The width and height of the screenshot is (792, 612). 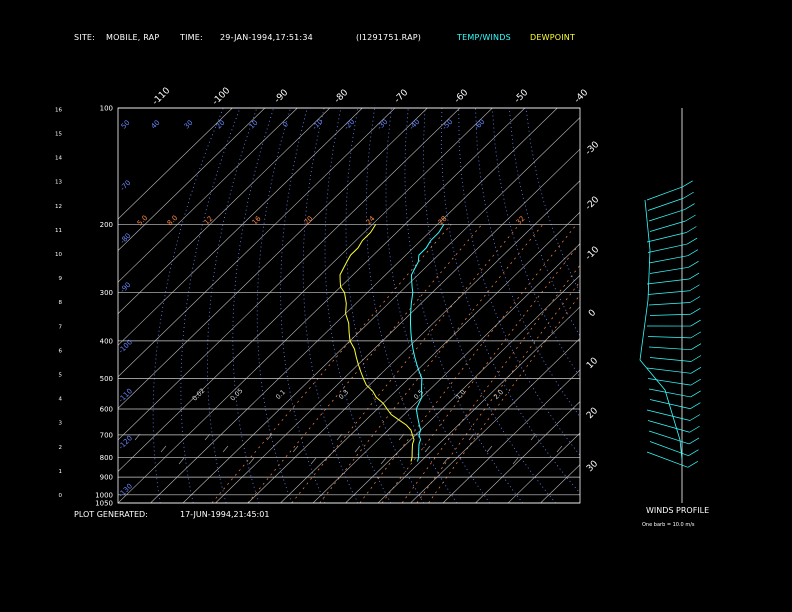 I want to click on height-km-label: 8, so click(x=61, y=303).